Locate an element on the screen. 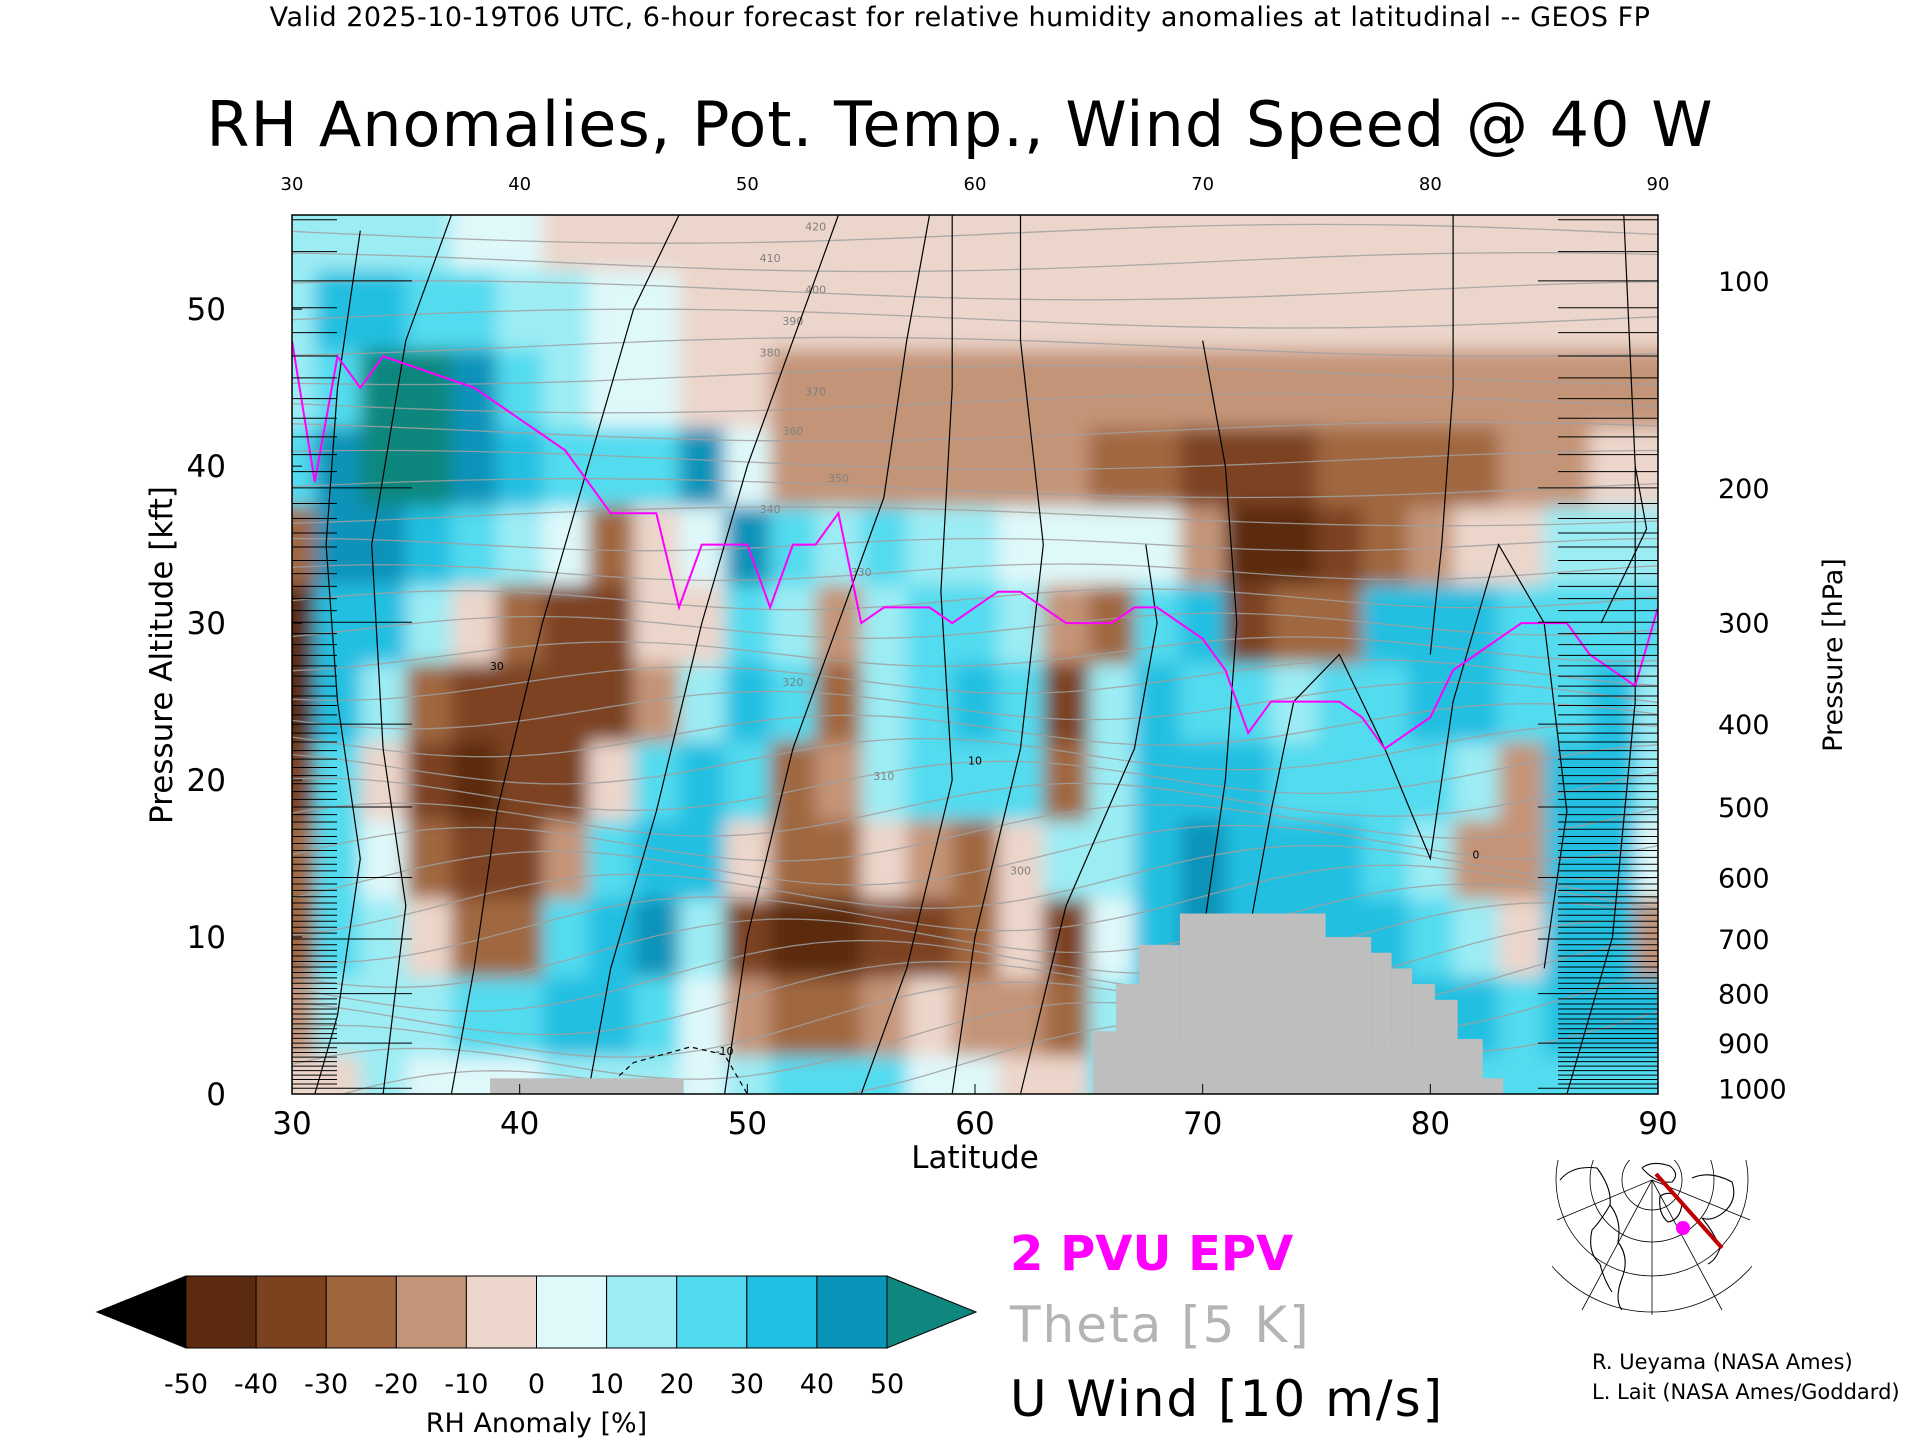  credit-line-2: L. Lait (NASA Ames/Goddard) is located at coordinates (1746, 1392).